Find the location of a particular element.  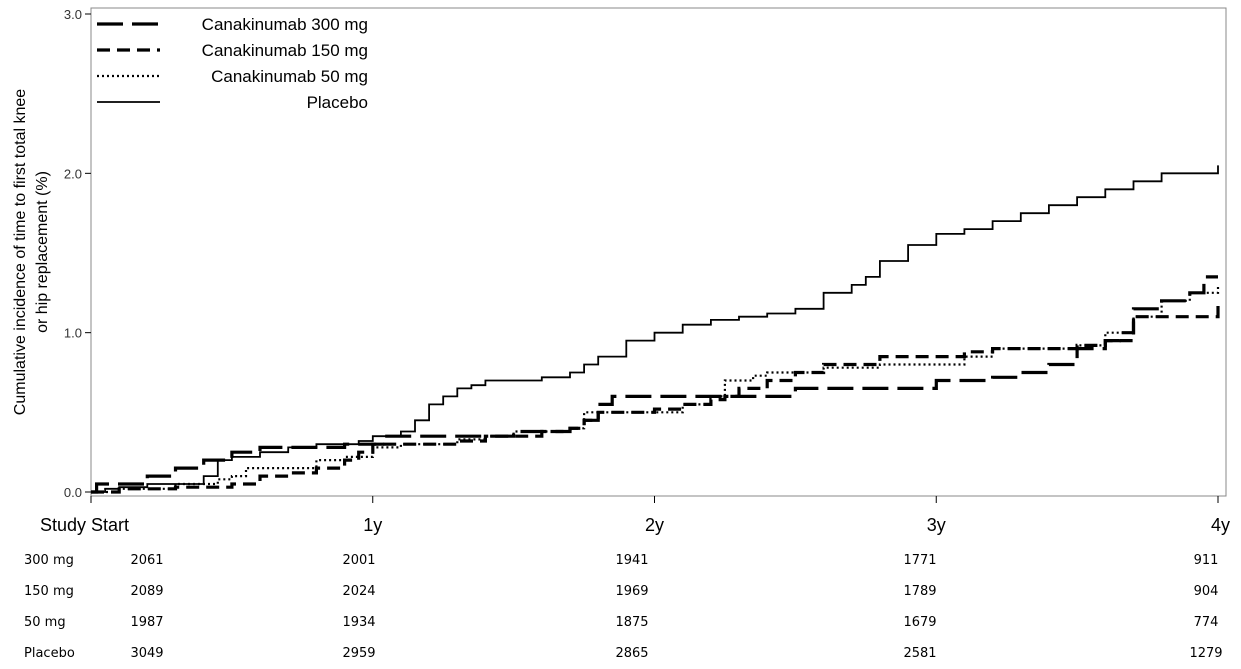

risk-row-50mg: 50 mg 1987 1934 1875 1679 774 is located at coordinates (620, 622).